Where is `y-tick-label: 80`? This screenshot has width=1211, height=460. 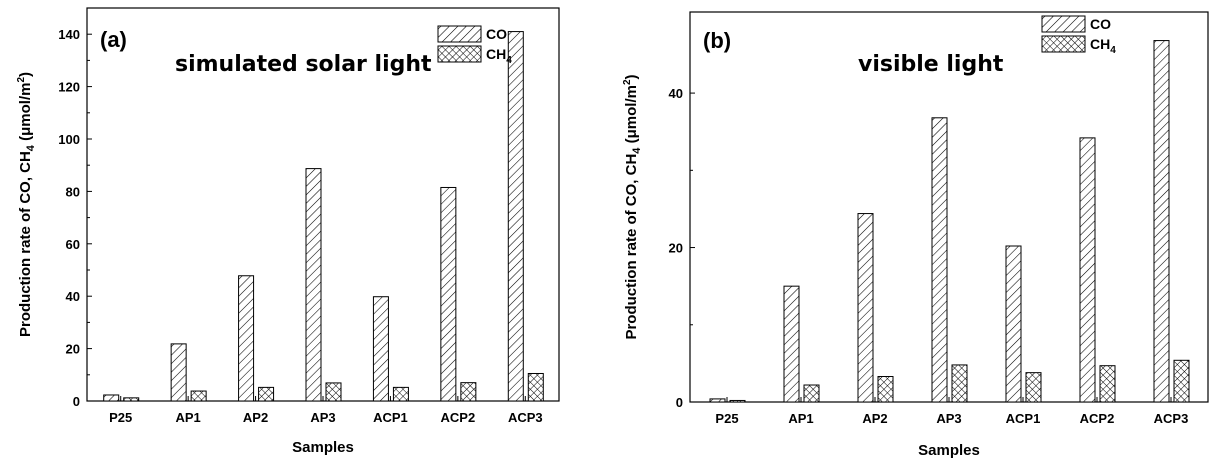 y-tick-label: 80 is located at coordinates (73, 191).